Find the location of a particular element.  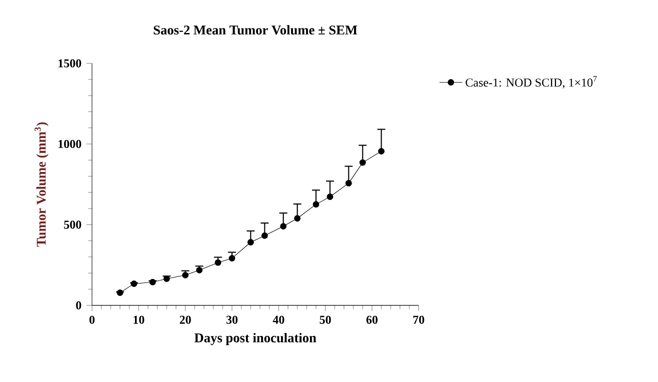

x-tick-label: 0 is located at coordinates (92, 320).